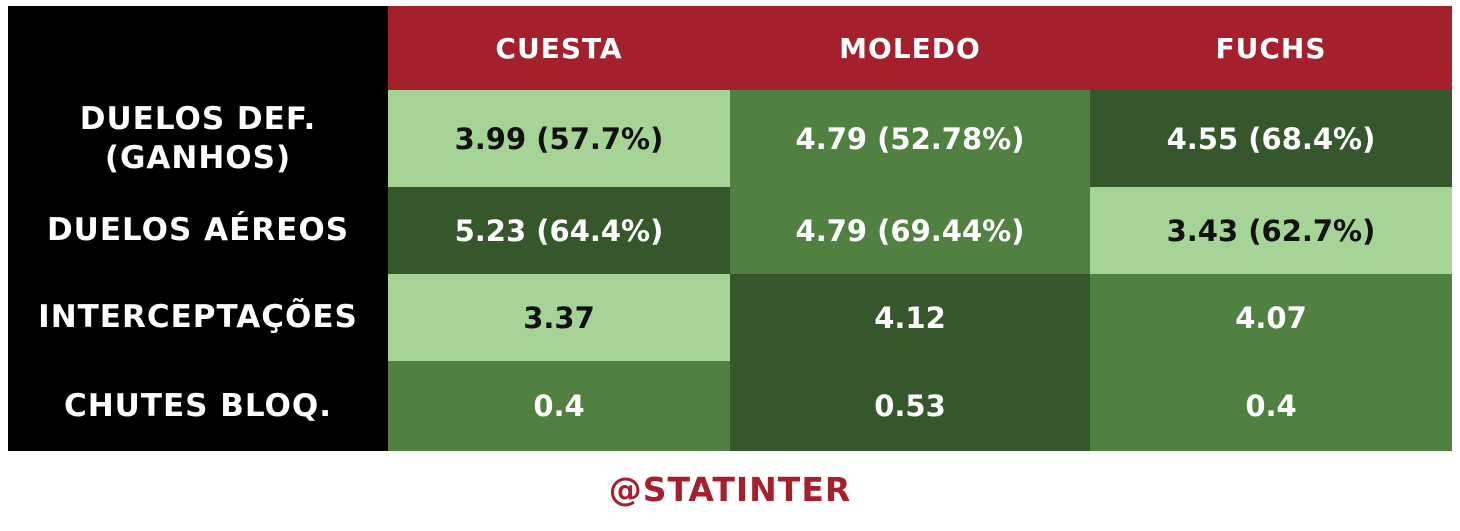  I want to click on row-label-line: INTERCEPTAÇÕES, so click(198, 317).